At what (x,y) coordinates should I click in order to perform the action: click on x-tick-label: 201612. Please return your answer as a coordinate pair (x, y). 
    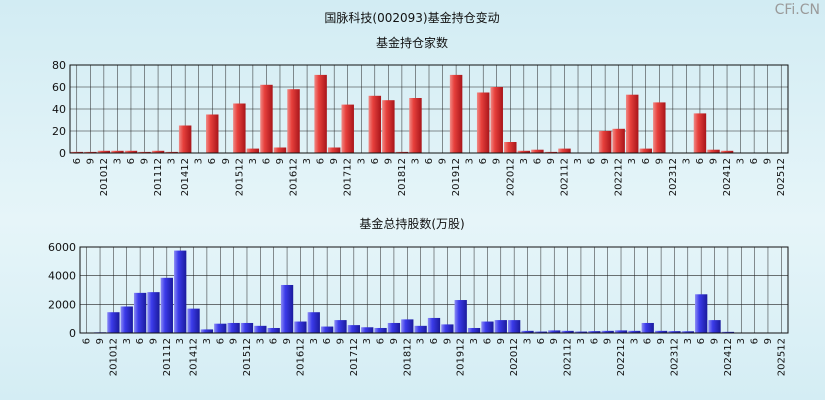
    Looking at the image, I should click on (294, 177).